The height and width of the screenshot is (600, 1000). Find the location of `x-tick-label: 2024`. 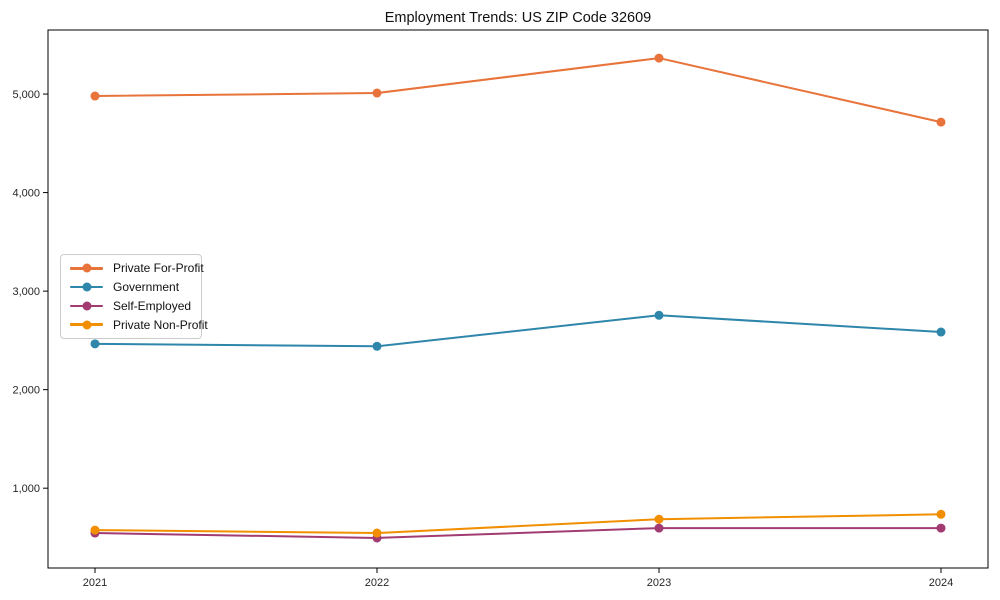

x-tick-label: 2024 is located at coordinates (941, 583).